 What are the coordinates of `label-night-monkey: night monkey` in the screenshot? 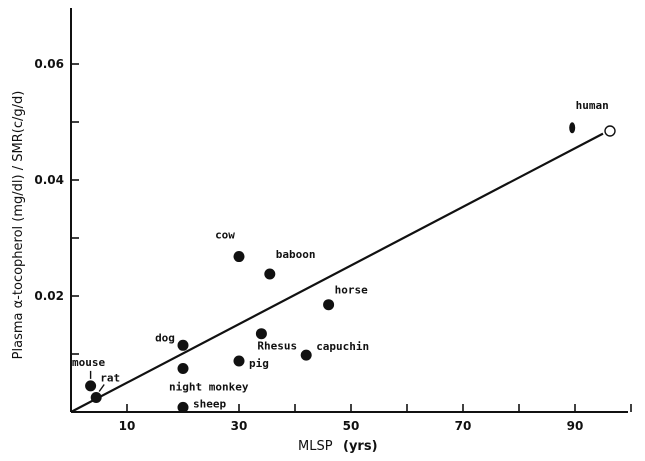 It's located at (209, 387).